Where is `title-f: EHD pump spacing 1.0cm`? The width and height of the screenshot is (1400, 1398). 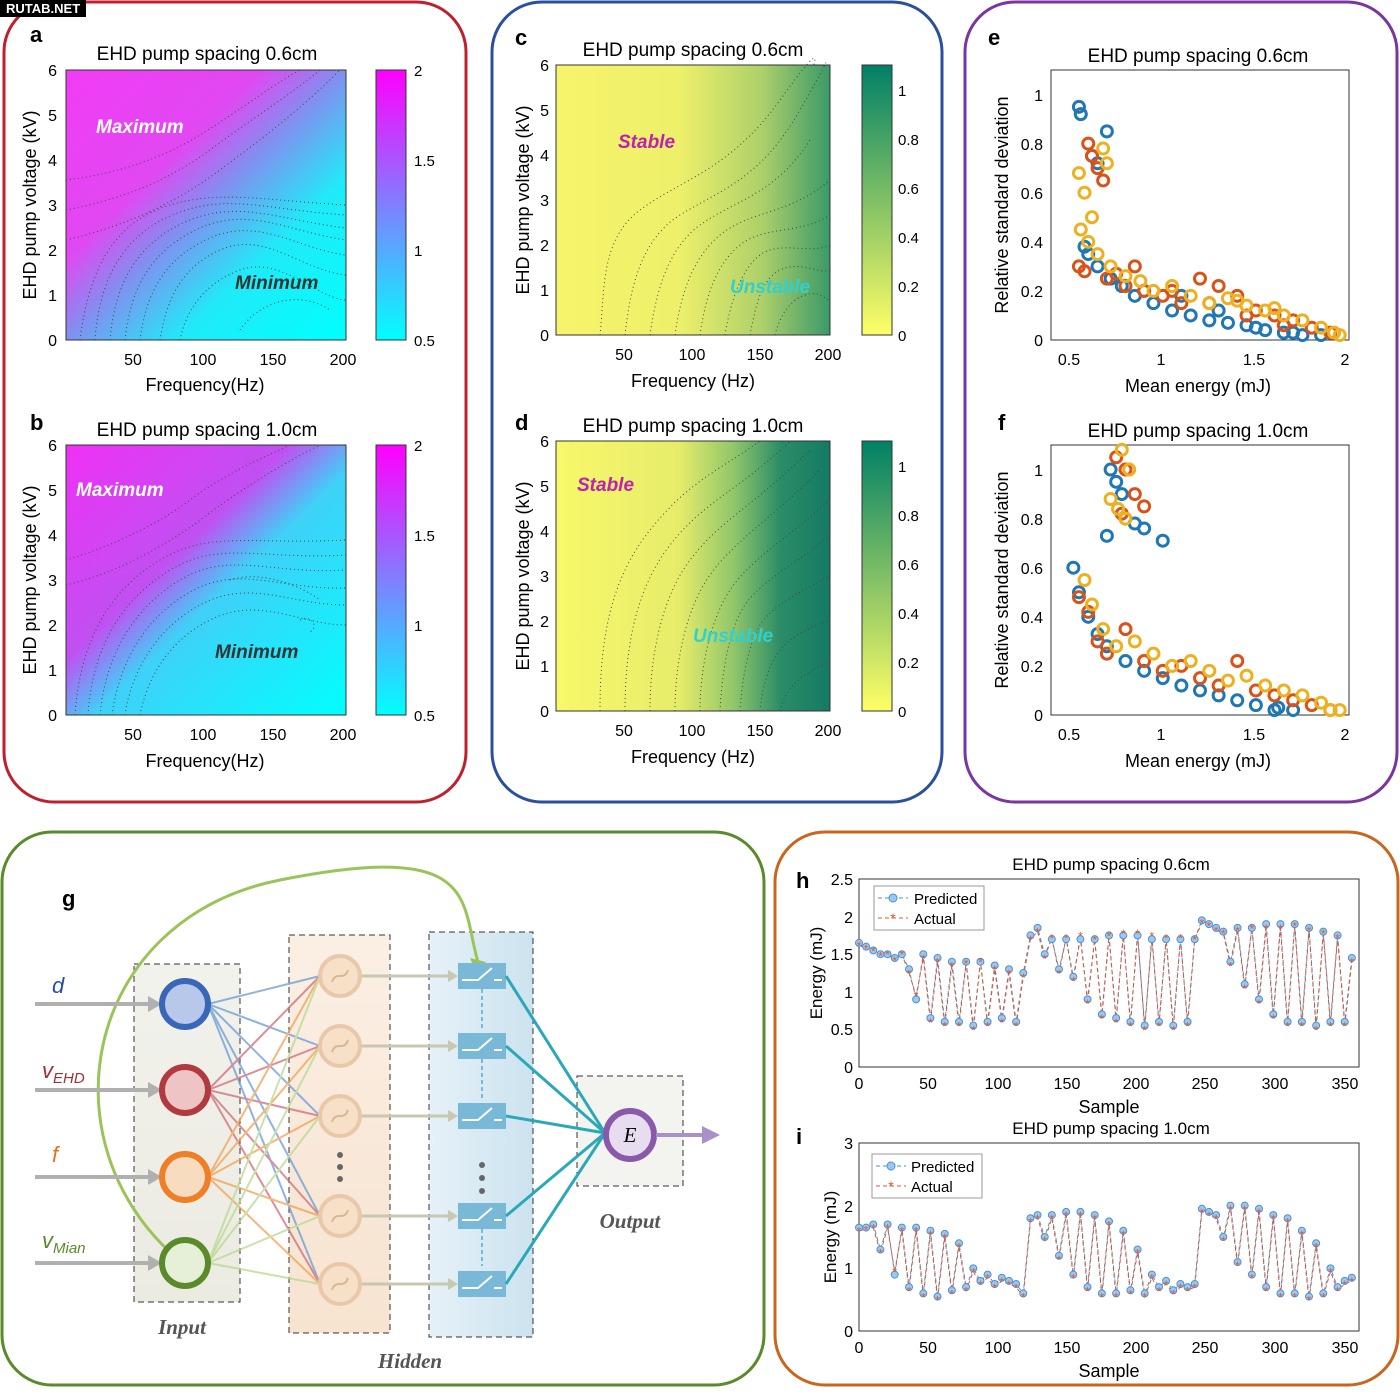
title-f: EHD pump spacing 1.0cm is located at coordinates (1198, 431).